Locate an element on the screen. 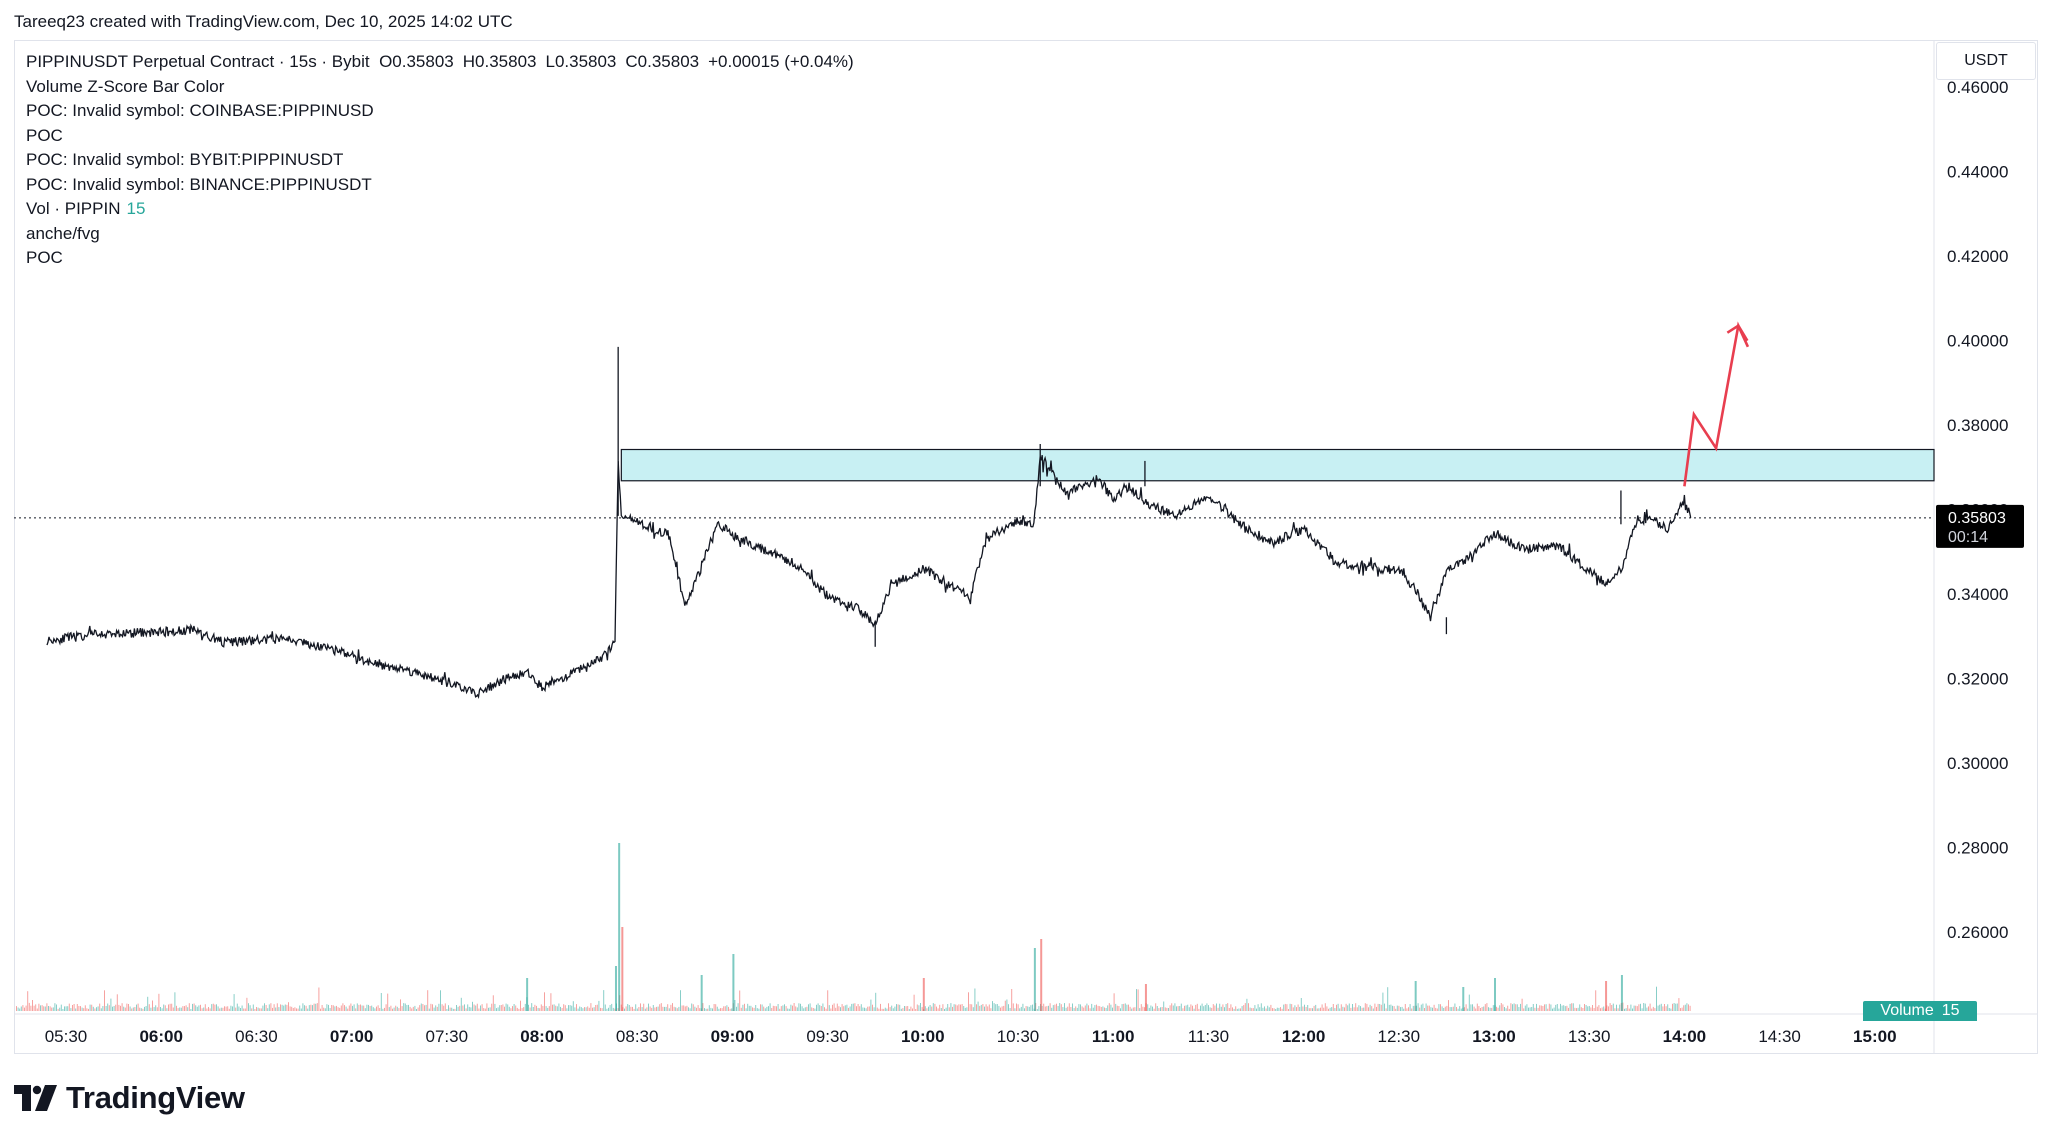 This screenshot has width=2048, height=1140. ohlc-low: L0.35803 is located at coordinates (581, 61).